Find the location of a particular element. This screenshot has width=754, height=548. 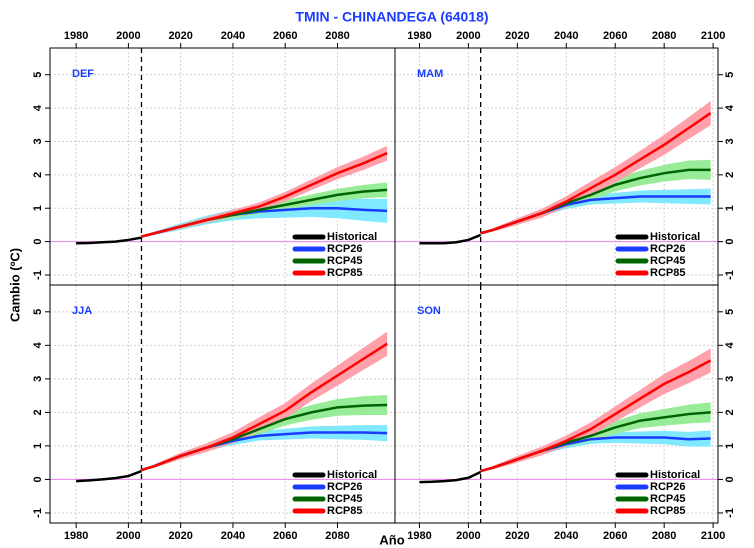

panel-label: SON is located at coordinates (429, 311).